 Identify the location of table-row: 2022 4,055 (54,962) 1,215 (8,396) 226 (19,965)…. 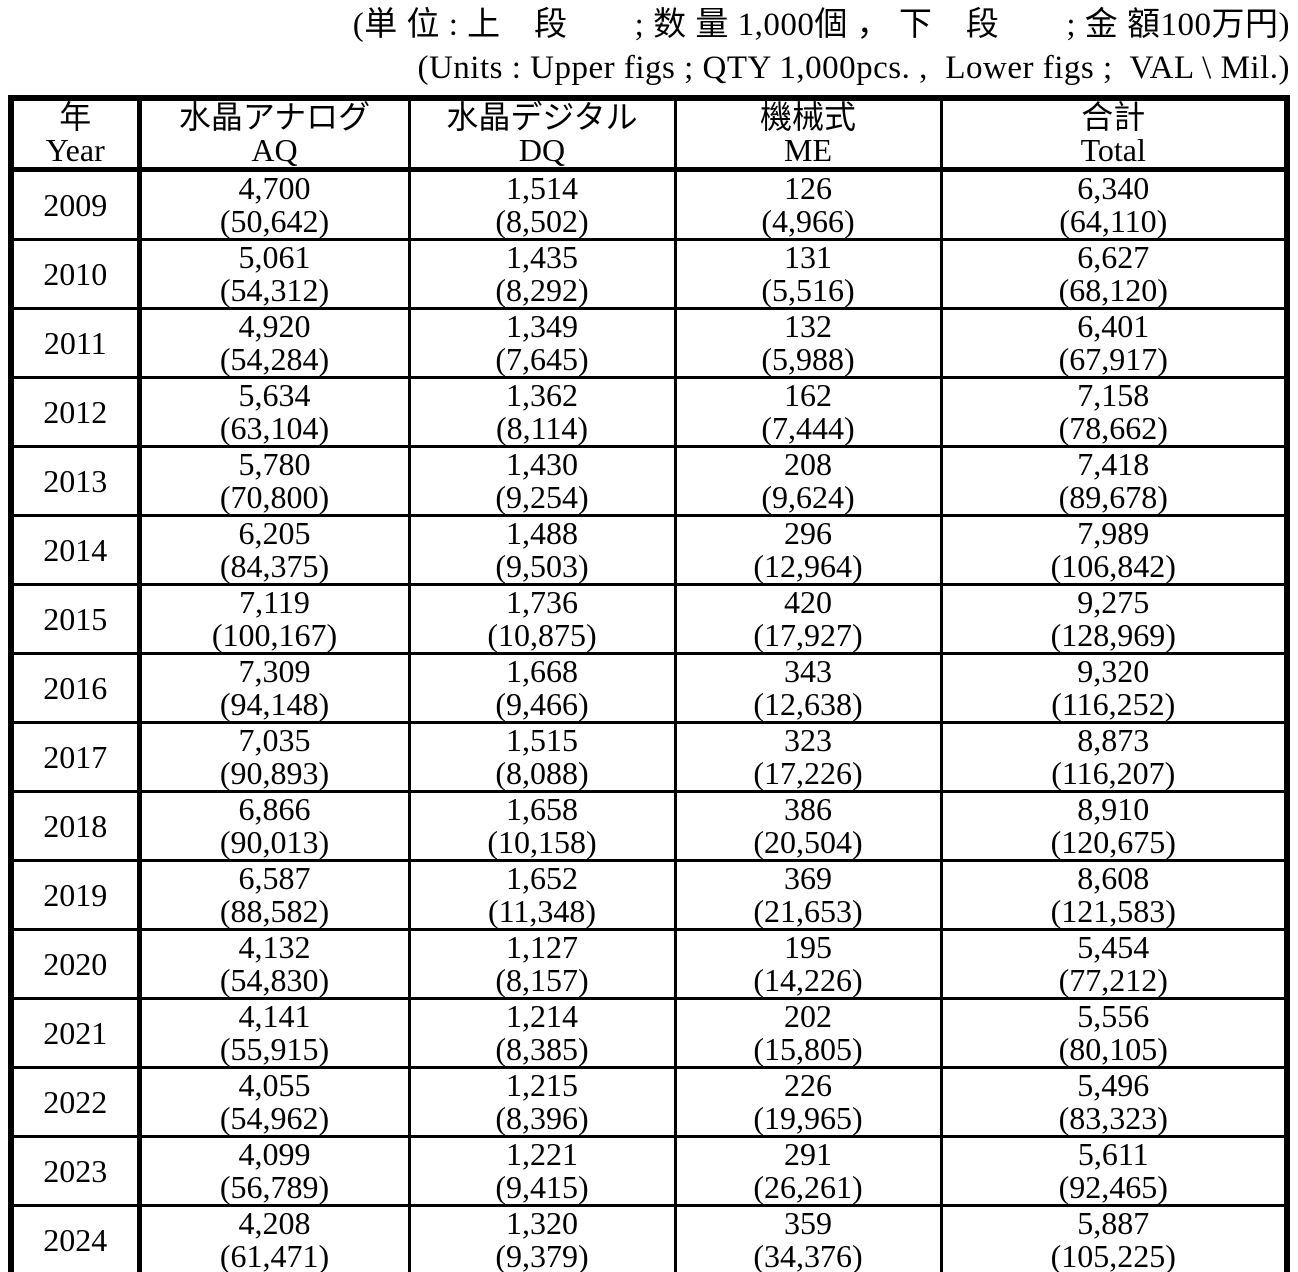
(649, 1102).